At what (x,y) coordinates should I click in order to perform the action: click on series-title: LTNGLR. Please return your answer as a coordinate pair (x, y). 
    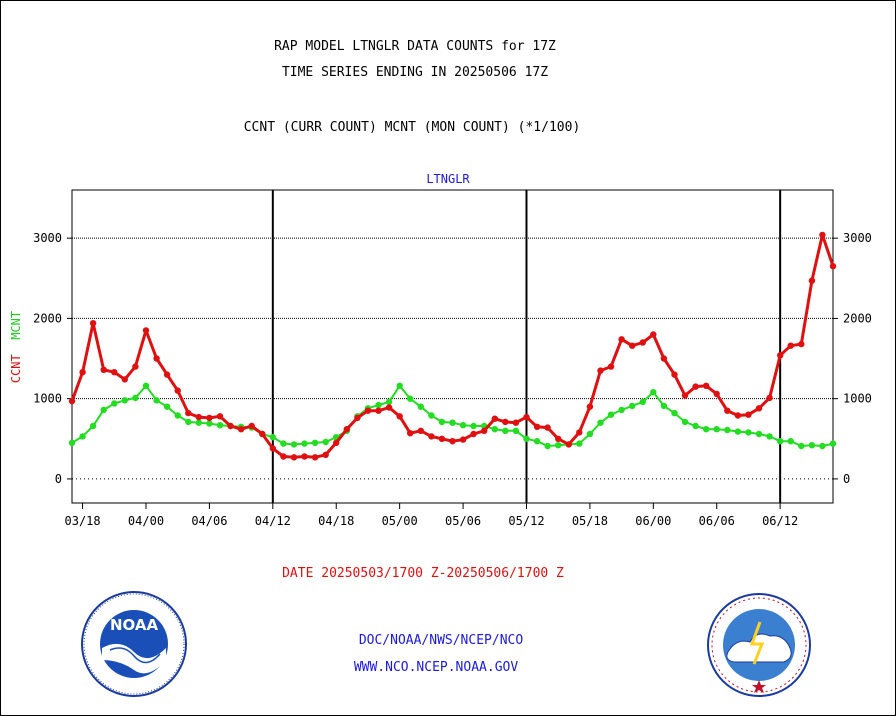
    Looking at the image, I should click on (448, 179).